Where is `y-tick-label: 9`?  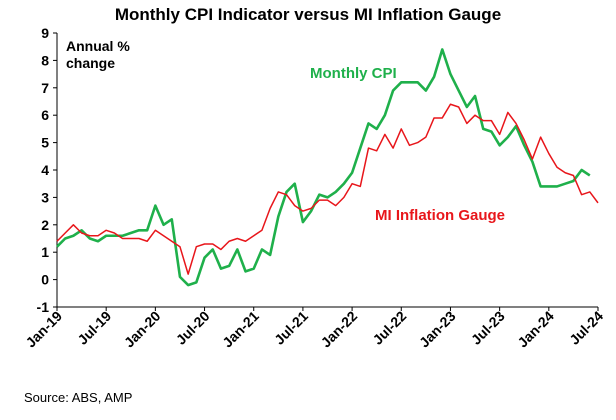 y-tick-label: 9 is located at coordinates (45, 33).